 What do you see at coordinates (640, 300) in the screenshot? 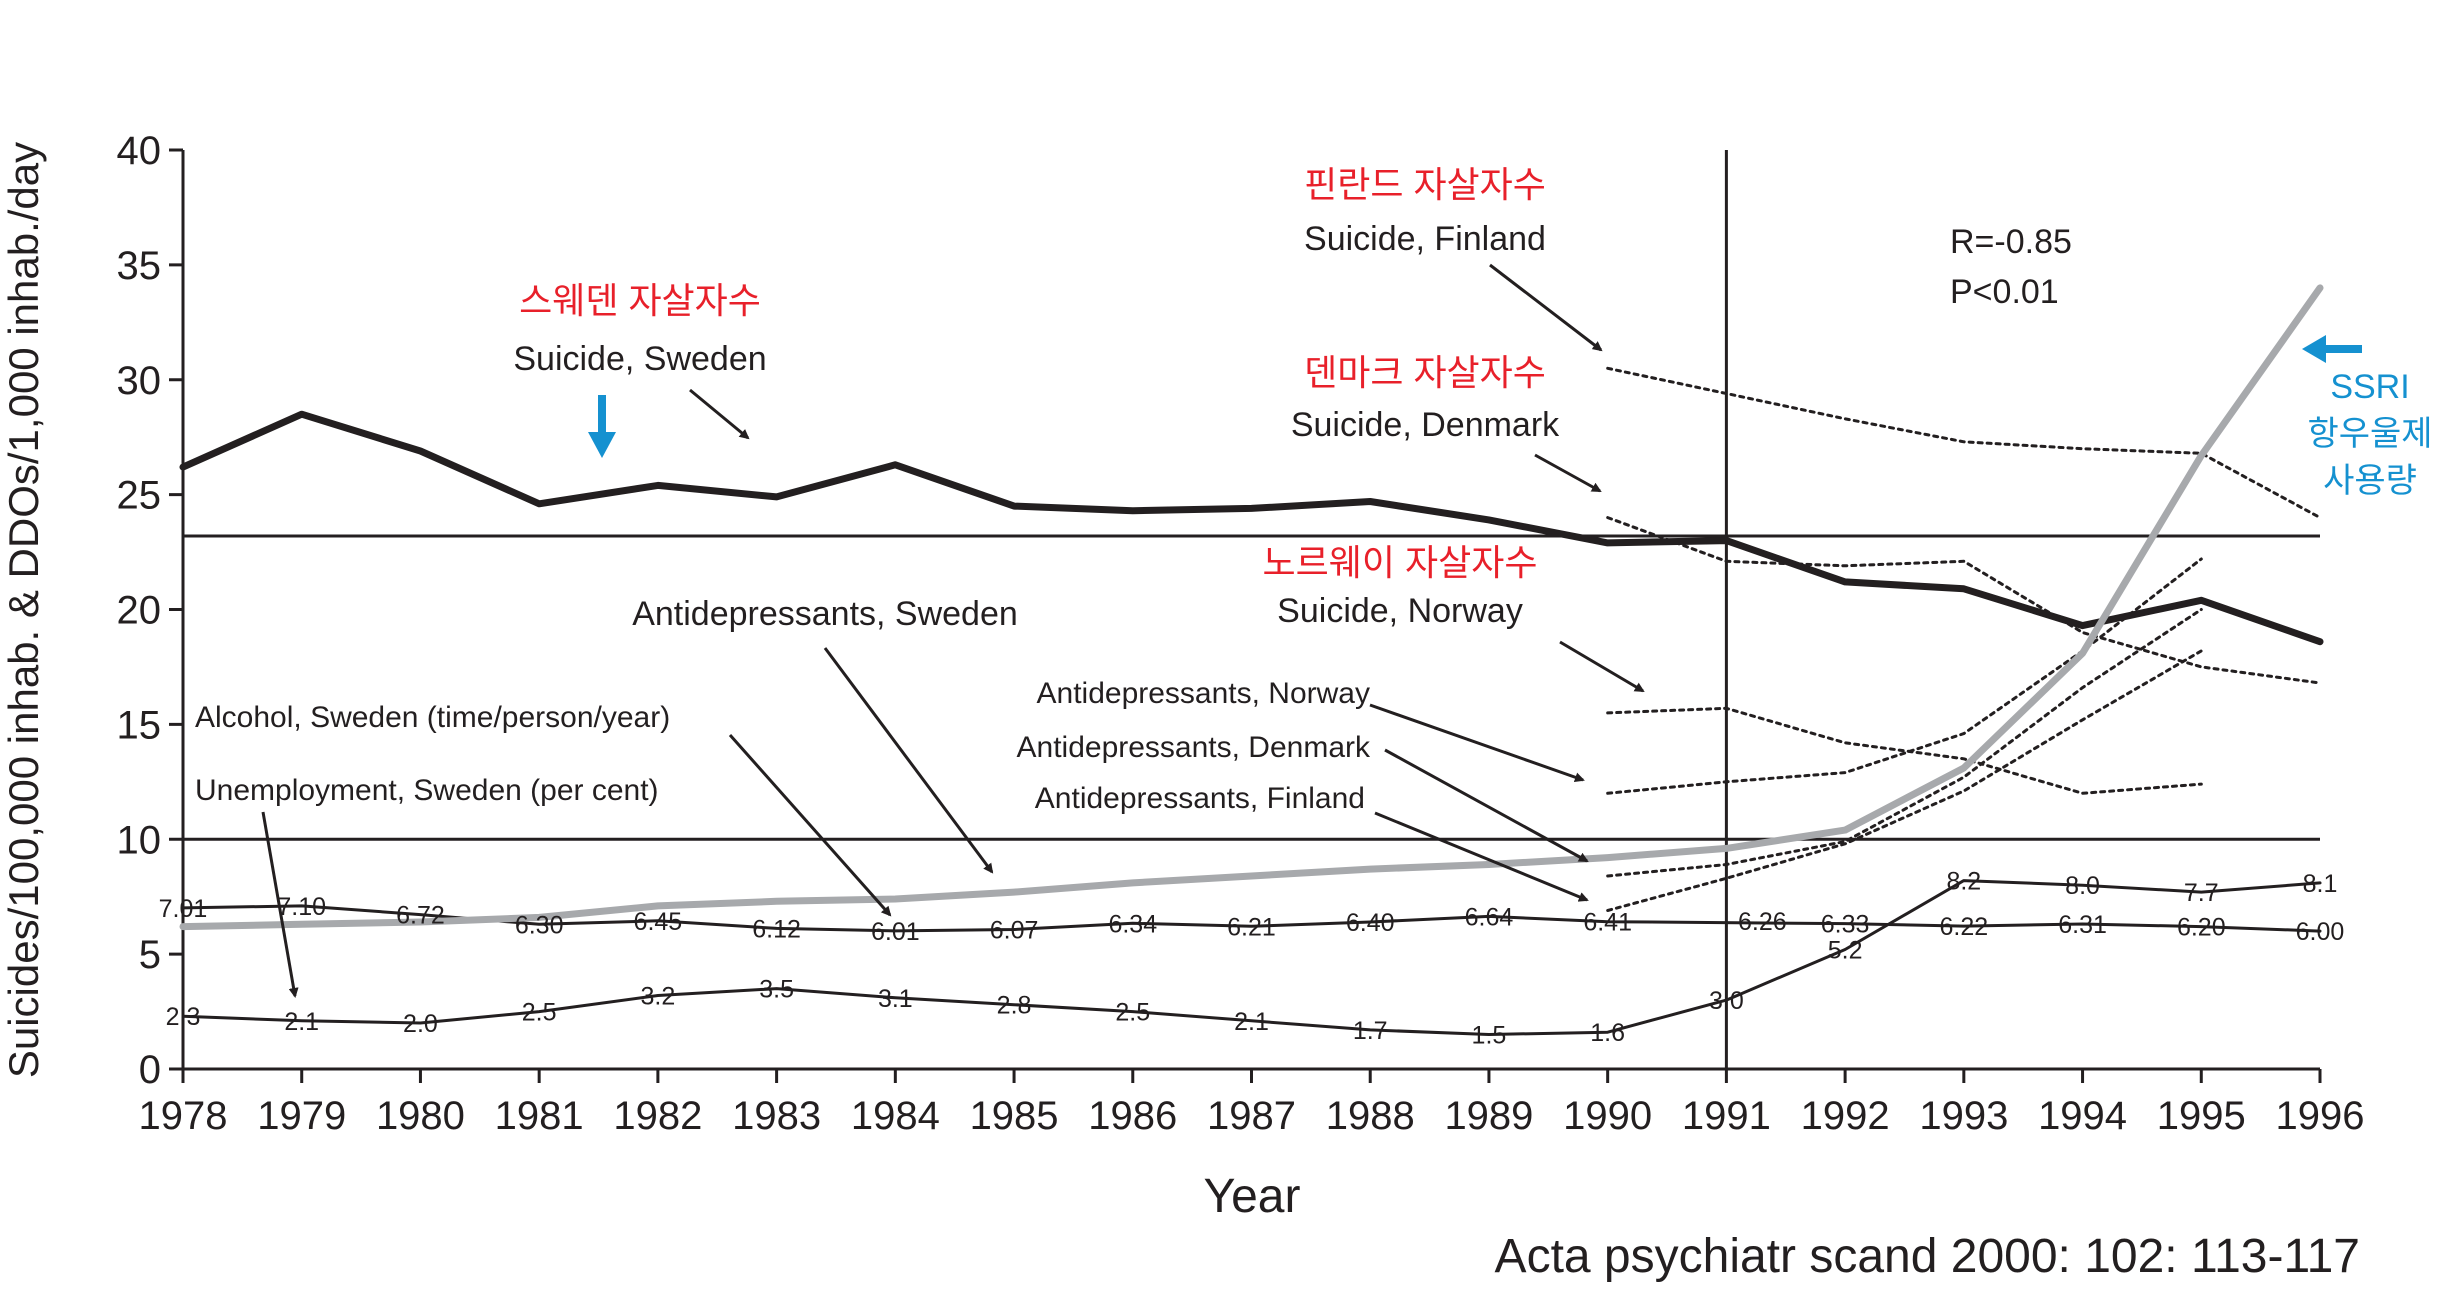
I see `sweden-label-ko: 스웨덴 자살자수` at bounding box center [640, 300].